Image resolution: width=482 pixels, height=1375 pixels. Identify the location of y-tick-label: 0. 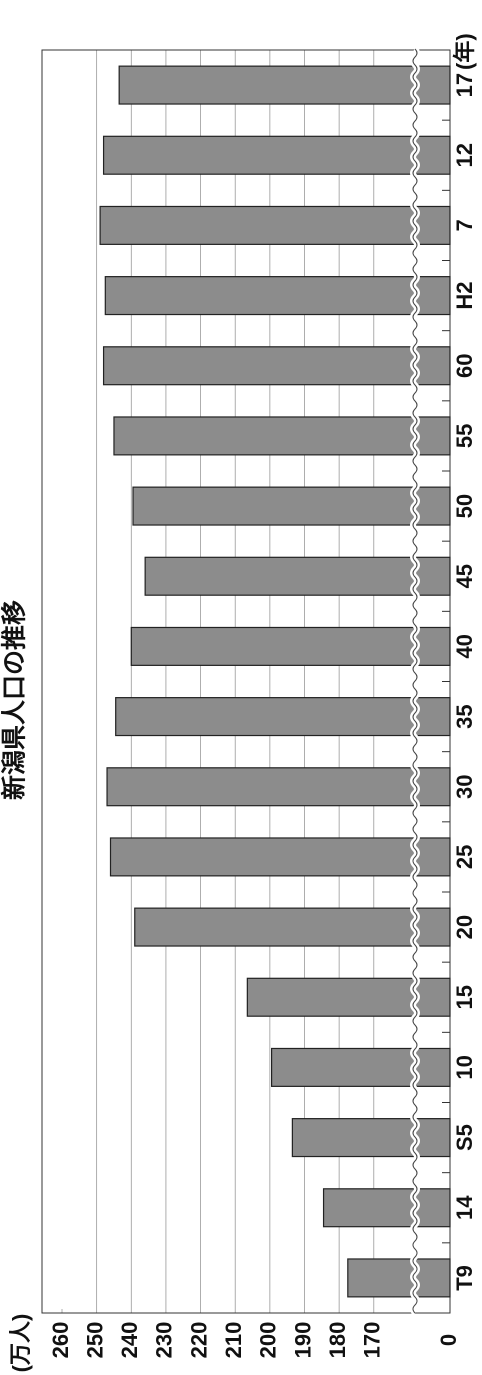
(448, 1340).